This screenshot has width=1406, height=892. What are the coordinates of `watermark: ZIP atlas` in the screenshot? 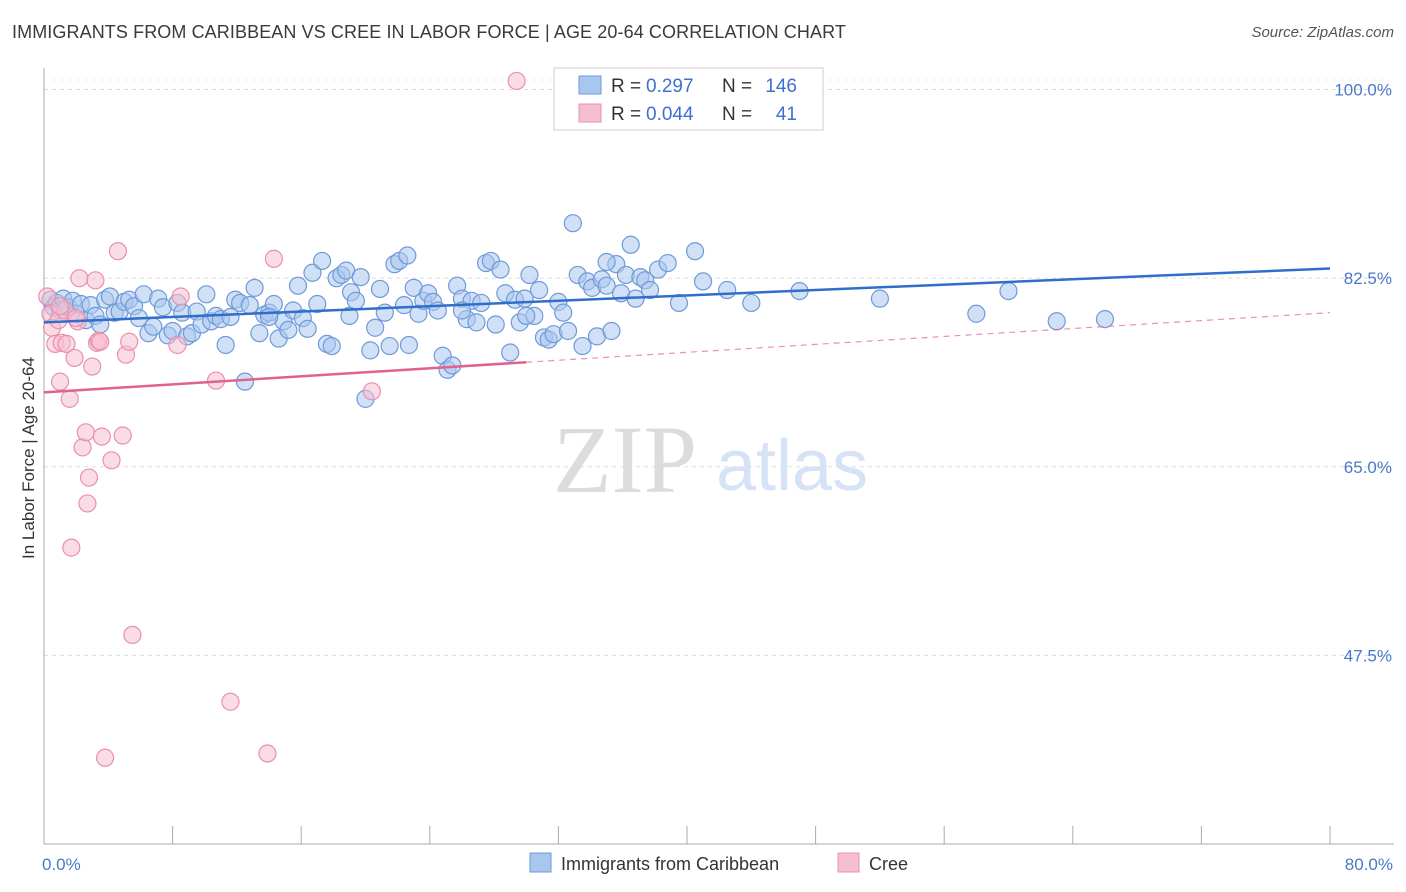 It's located at (710, 459).